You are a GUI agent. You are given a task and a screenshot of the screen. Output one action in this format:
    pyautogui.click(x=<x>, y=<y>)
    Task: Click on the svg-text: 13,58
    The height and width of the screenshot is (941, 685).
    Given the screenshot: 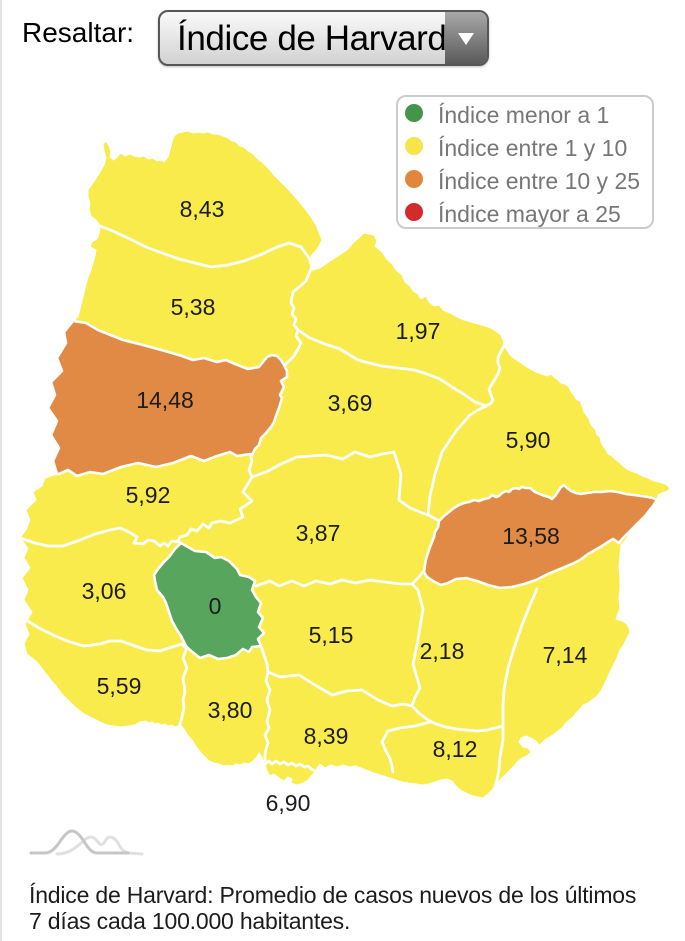 What is the action you would take?
    pyautogui.click(x=531, y=536)
    